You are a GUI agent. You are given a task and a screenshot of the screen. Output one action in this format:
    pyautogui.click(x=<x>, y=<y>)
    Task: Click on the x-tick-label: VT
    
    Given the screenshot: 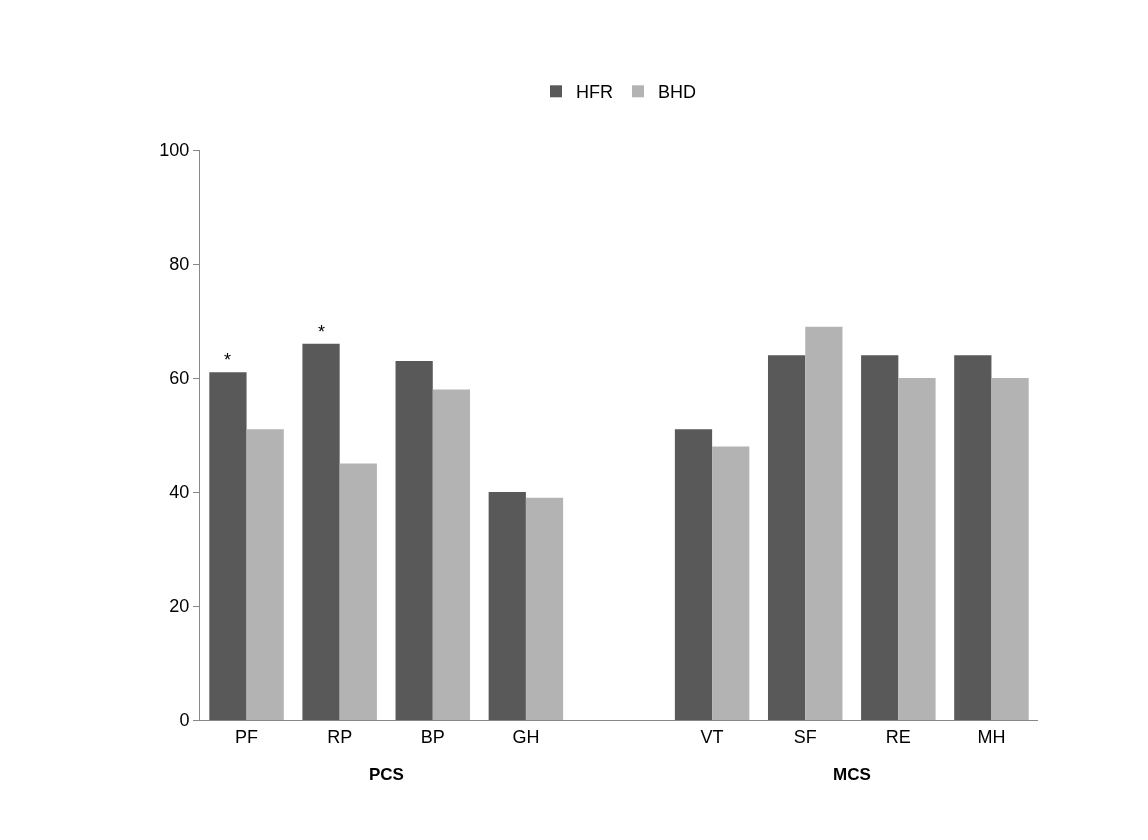 What is the action you would take?
    pyautogui.click(x=712, y=736)
    